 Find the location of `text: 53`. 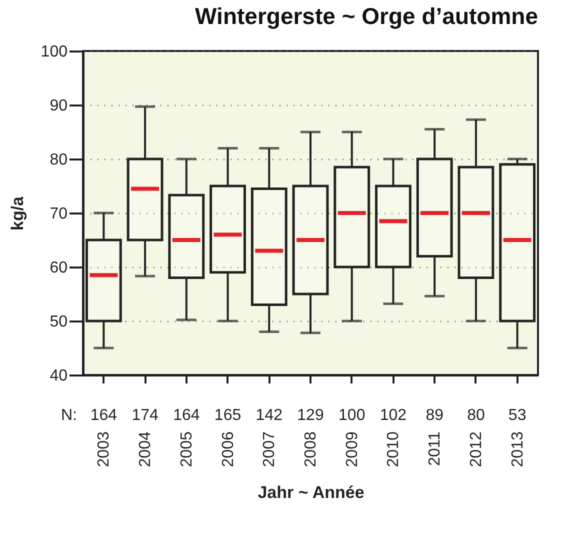

text: 53 is located at coordinates (517, 415).